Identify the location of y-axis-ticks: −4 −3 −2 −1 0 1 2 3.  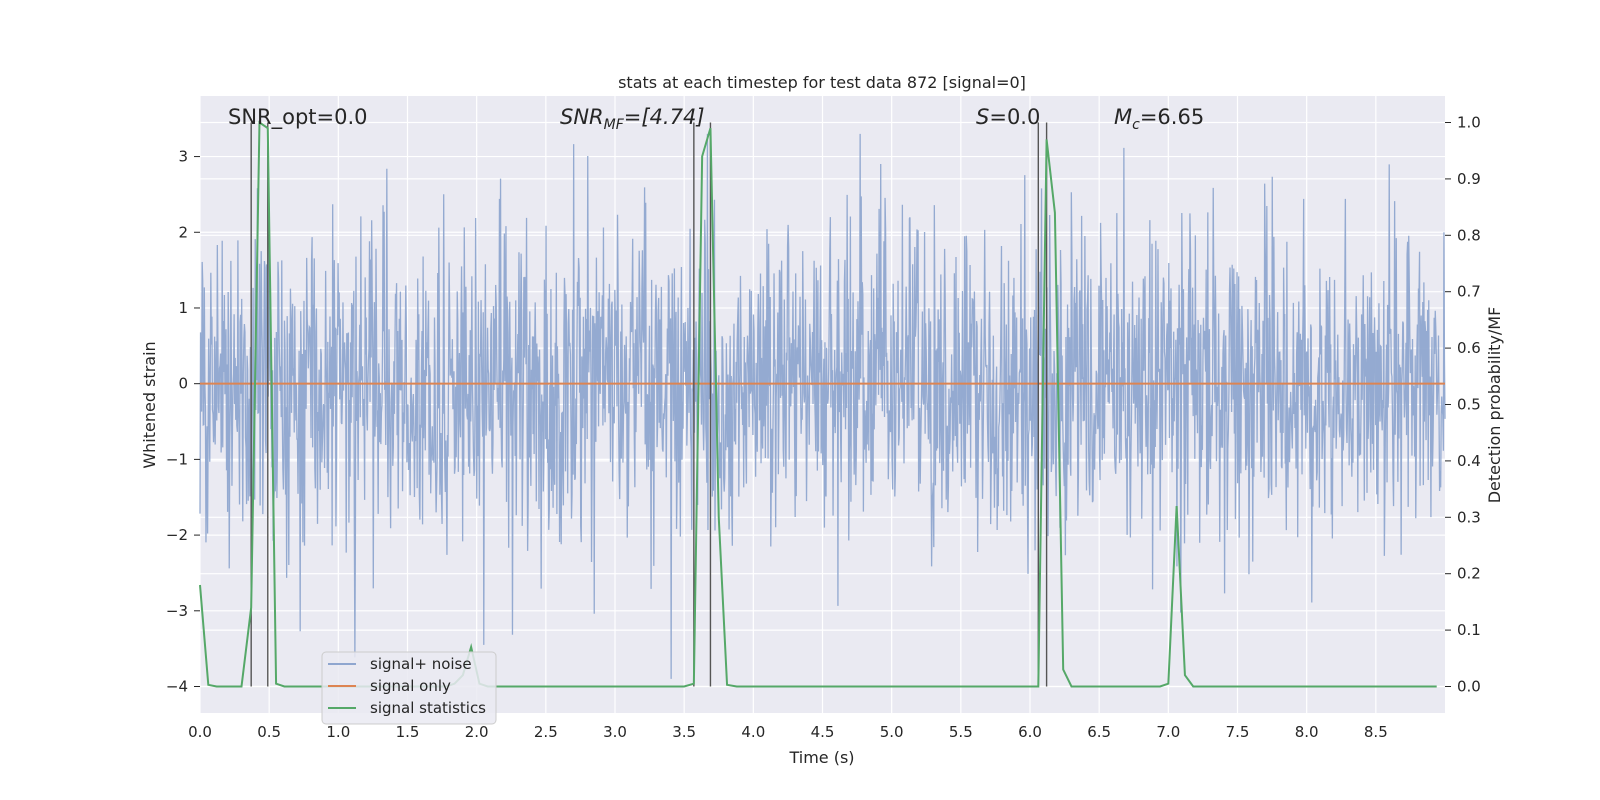
(183, 422).